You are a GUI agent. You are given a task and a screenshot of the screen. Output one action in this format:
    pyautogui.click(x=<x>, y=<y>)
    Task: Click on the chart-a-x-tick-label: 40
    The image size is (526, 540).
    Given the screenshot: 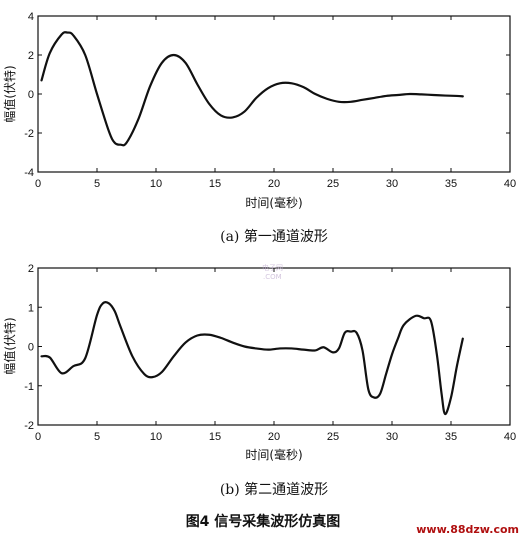 What is the action you would take?
    pyautogui.click(x=510, y=184)
    